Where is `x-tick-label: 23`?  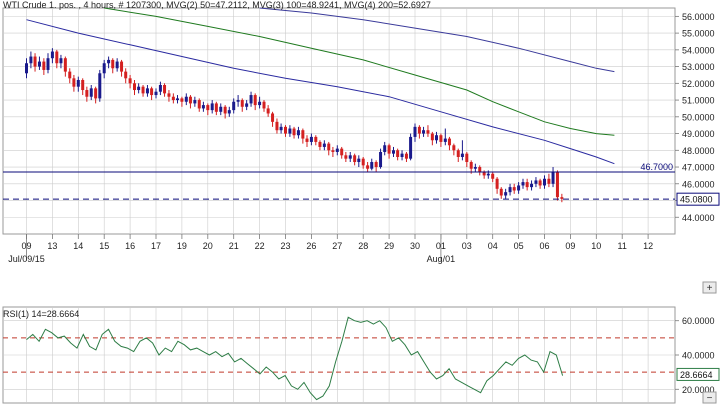 x-tick-label: 23 is located at coordinates (285, 246).